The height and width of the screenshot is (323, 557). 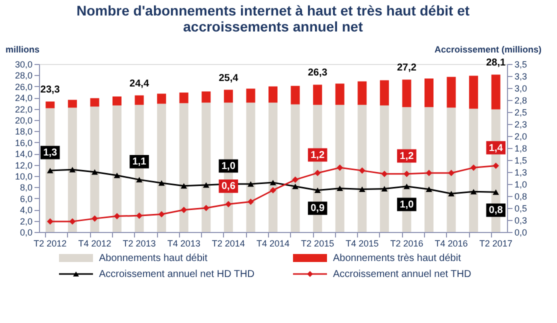 I want to click on x-tick-label: T2 2015, so click(x=317, y=243).